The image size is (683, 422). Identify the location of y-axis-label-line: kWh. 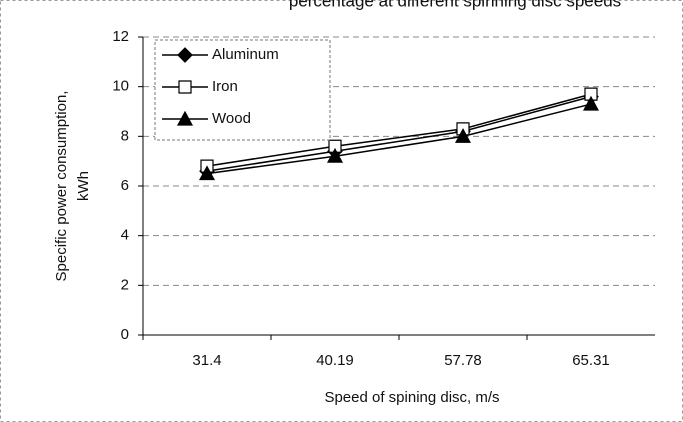
(83, 186).